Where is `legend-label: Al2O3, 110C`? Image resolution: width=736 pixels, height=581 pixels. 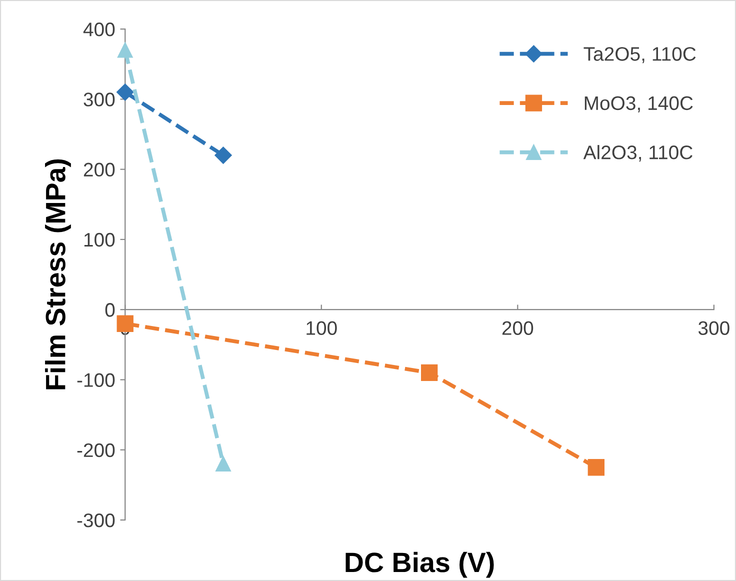 legend-label: Al2O3, 110C is located at coordinates (637, 153).